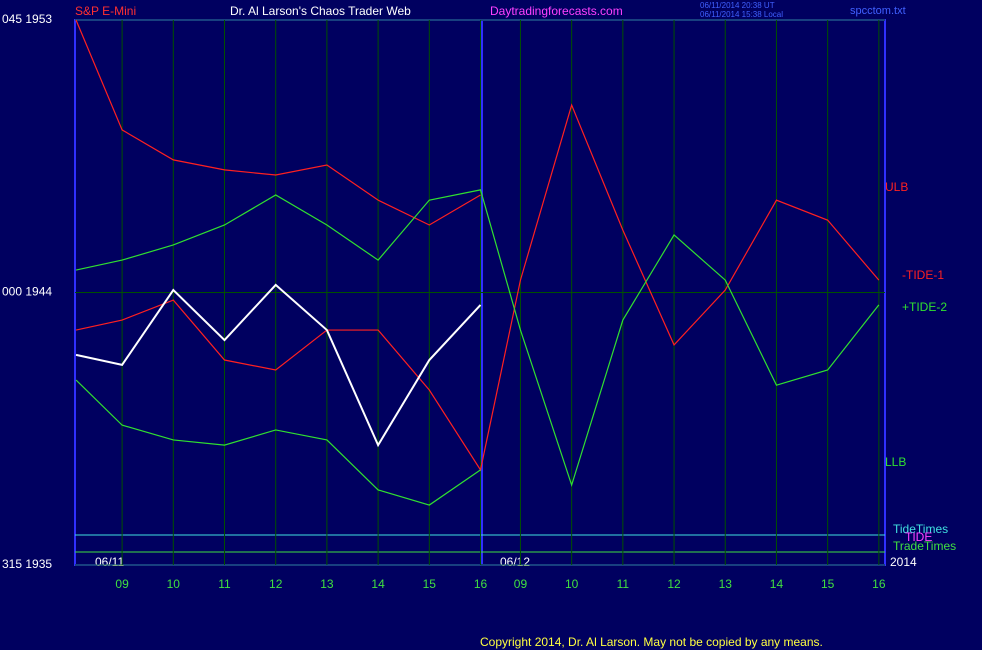 The height and width of the screenshot is (650, 982). What do you see at coordinates (320, 11) in the screenshot?
I see `chart-title: Dr. Al Larson's Chaos Trader Web` at bounding box center [320, 11].